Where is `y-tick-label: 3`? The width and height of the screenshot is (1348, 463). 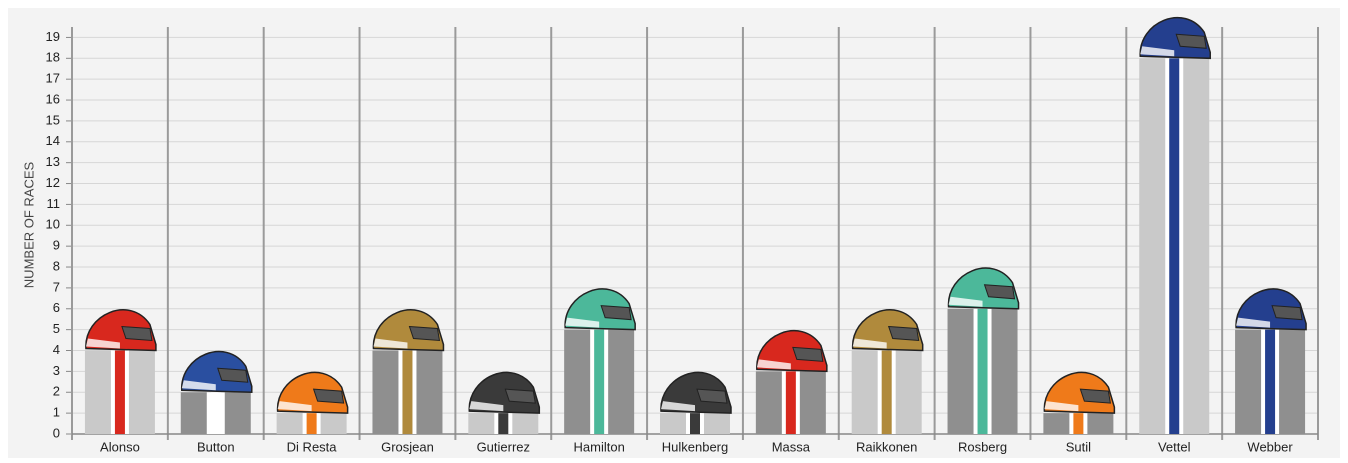
y-tick-label: 3 is located at coordinates (56, 370).